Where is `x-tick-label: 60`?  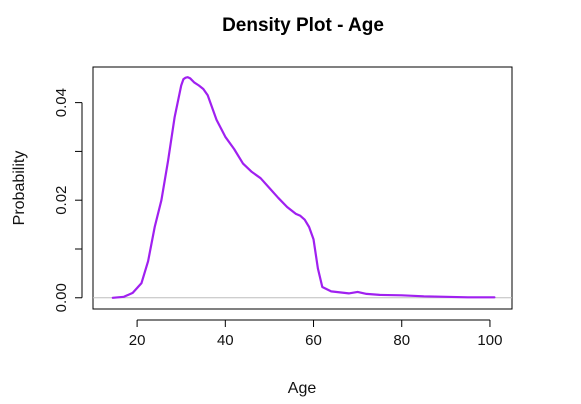
x-tick-label: 60 is located at coordinates (313, 340).